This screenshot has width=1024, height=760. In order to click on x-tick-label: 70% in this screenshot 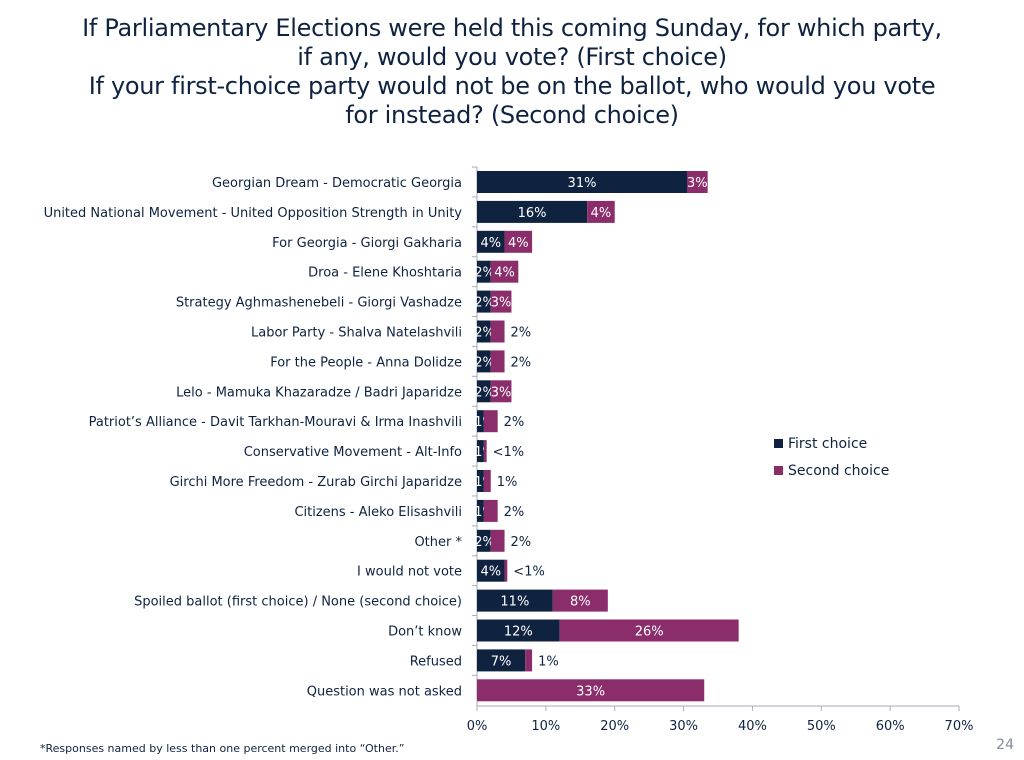, I will do `click(959, 726)`.